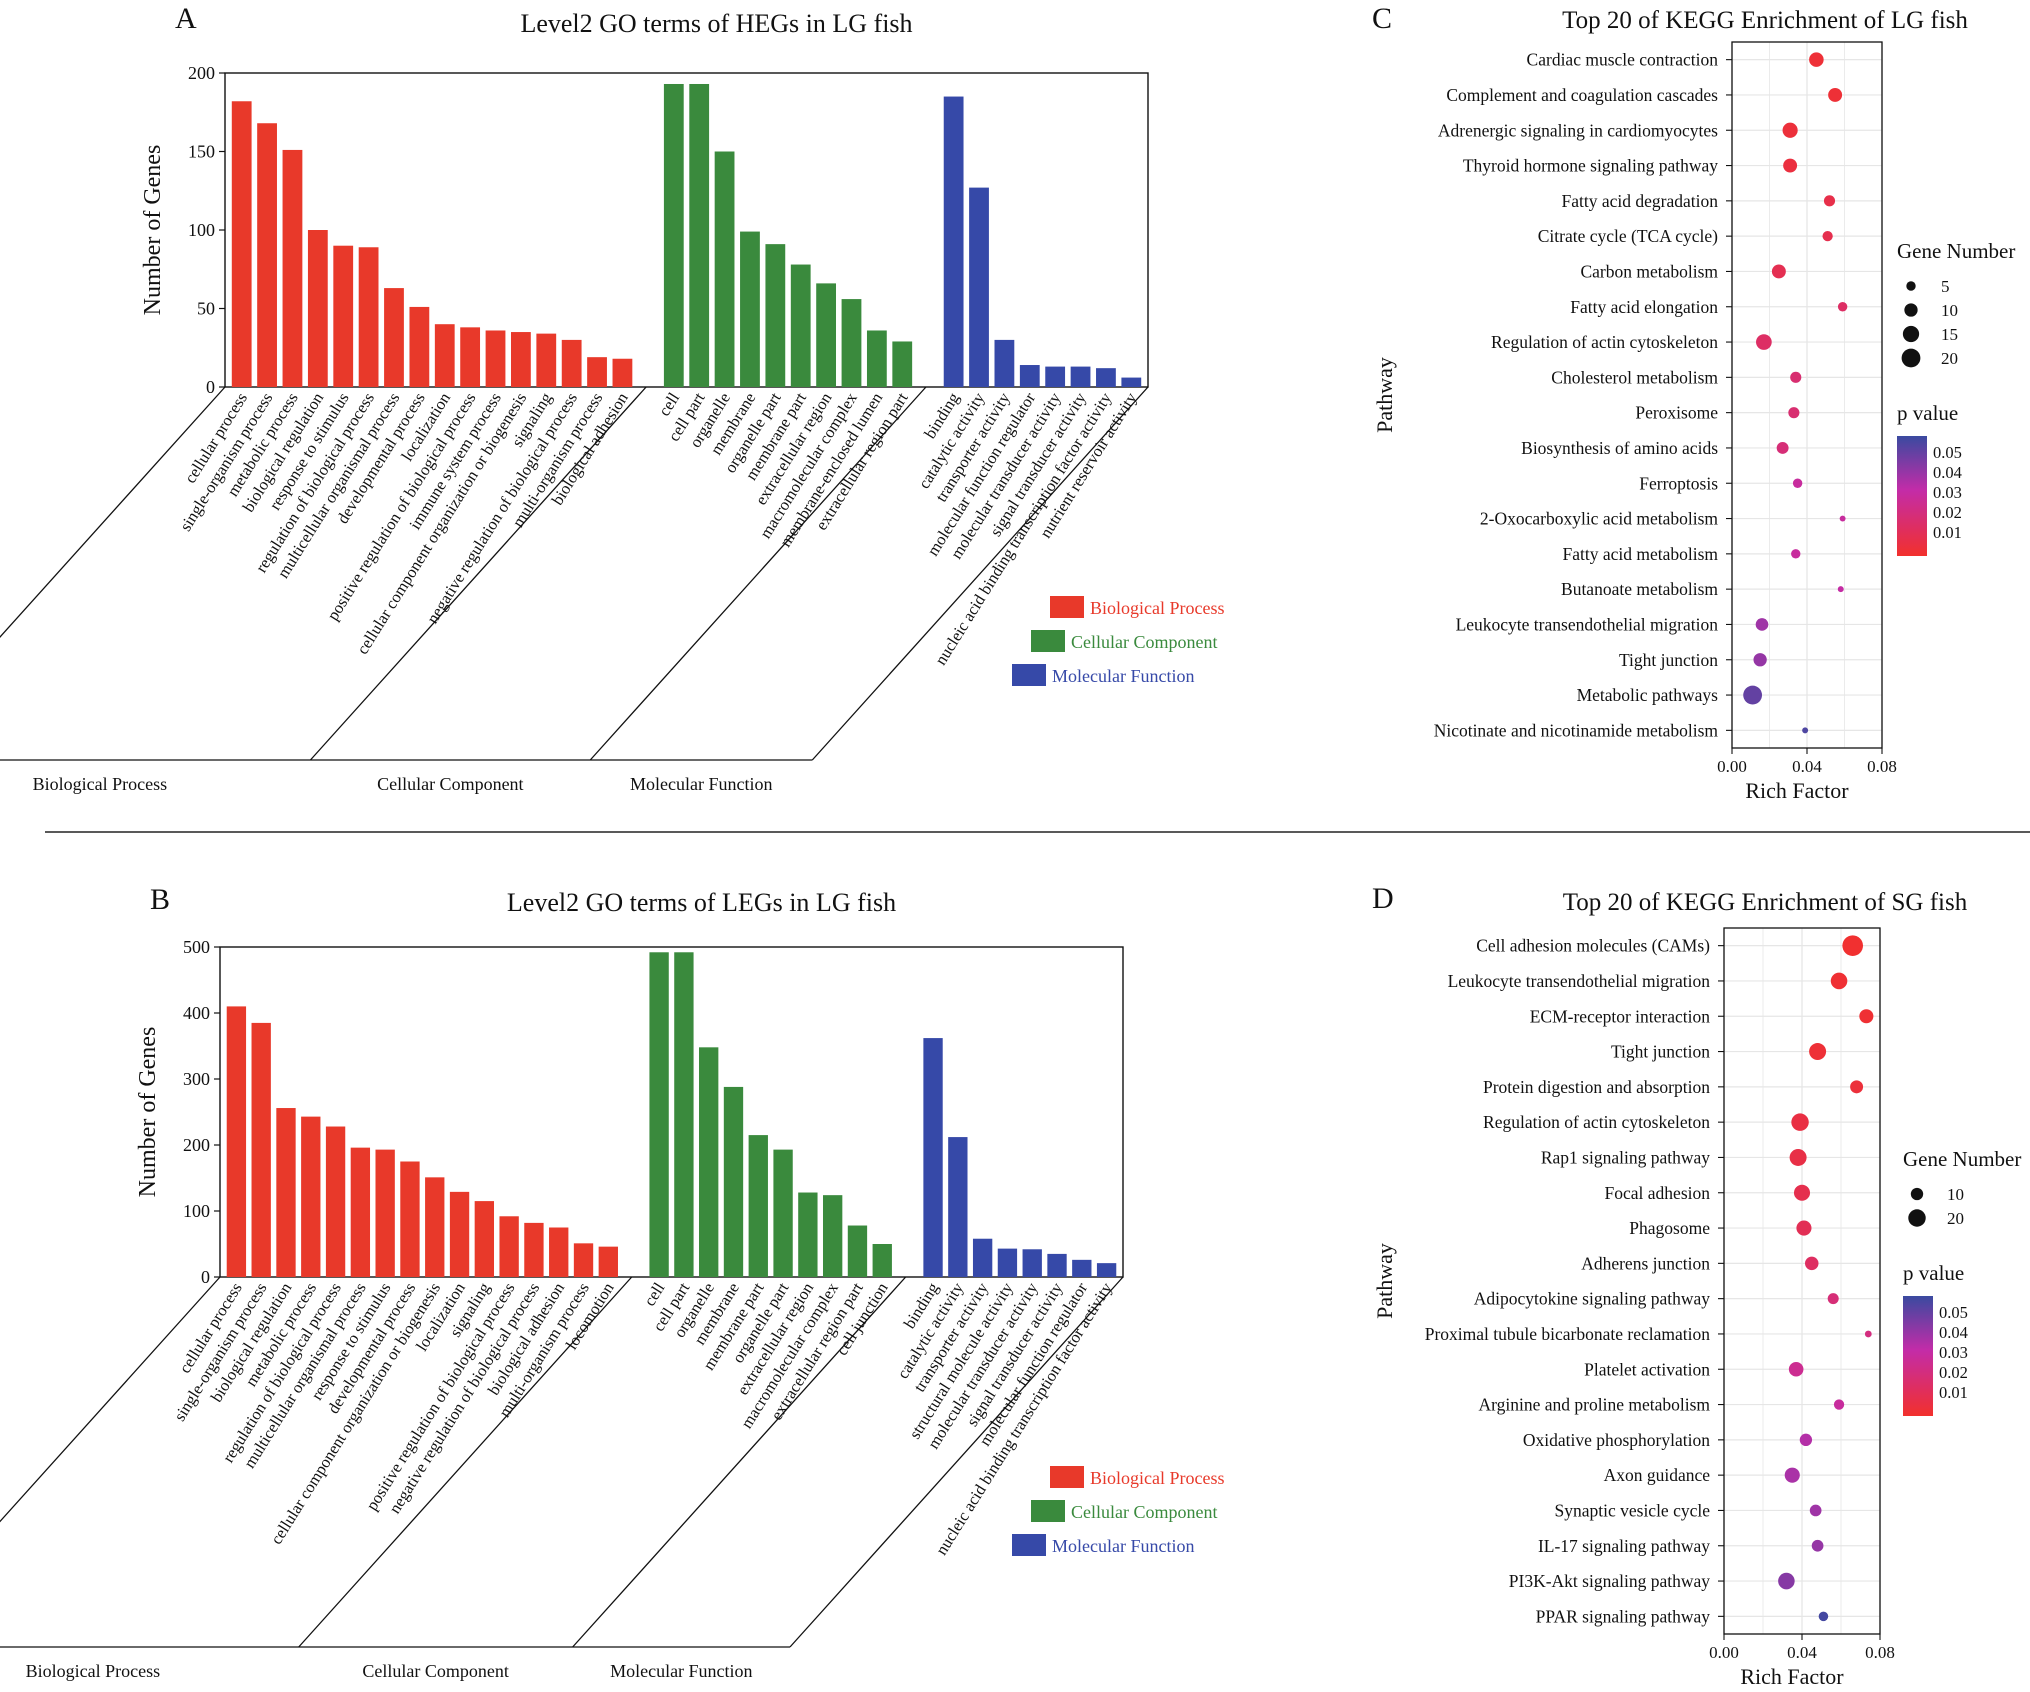 The image size is (2030, 1692). Describe the element at coordinates (201, 152) in the screenshot. I see `y-tick-label: 150` at that location.